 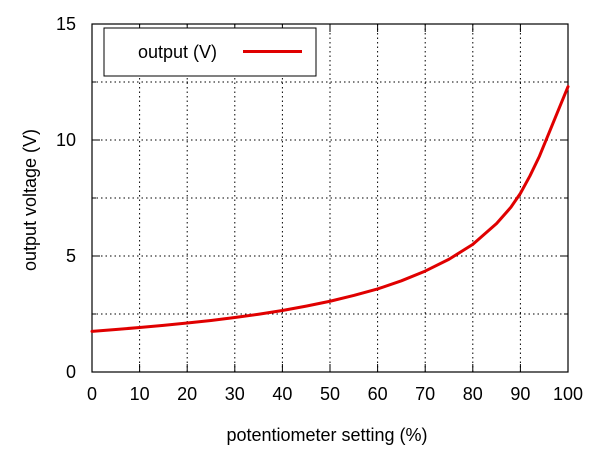 What do you see at coordinates (71, 256) in the screenshot?
I see `y-tick-label: 5` at bounding box center [71, 256].